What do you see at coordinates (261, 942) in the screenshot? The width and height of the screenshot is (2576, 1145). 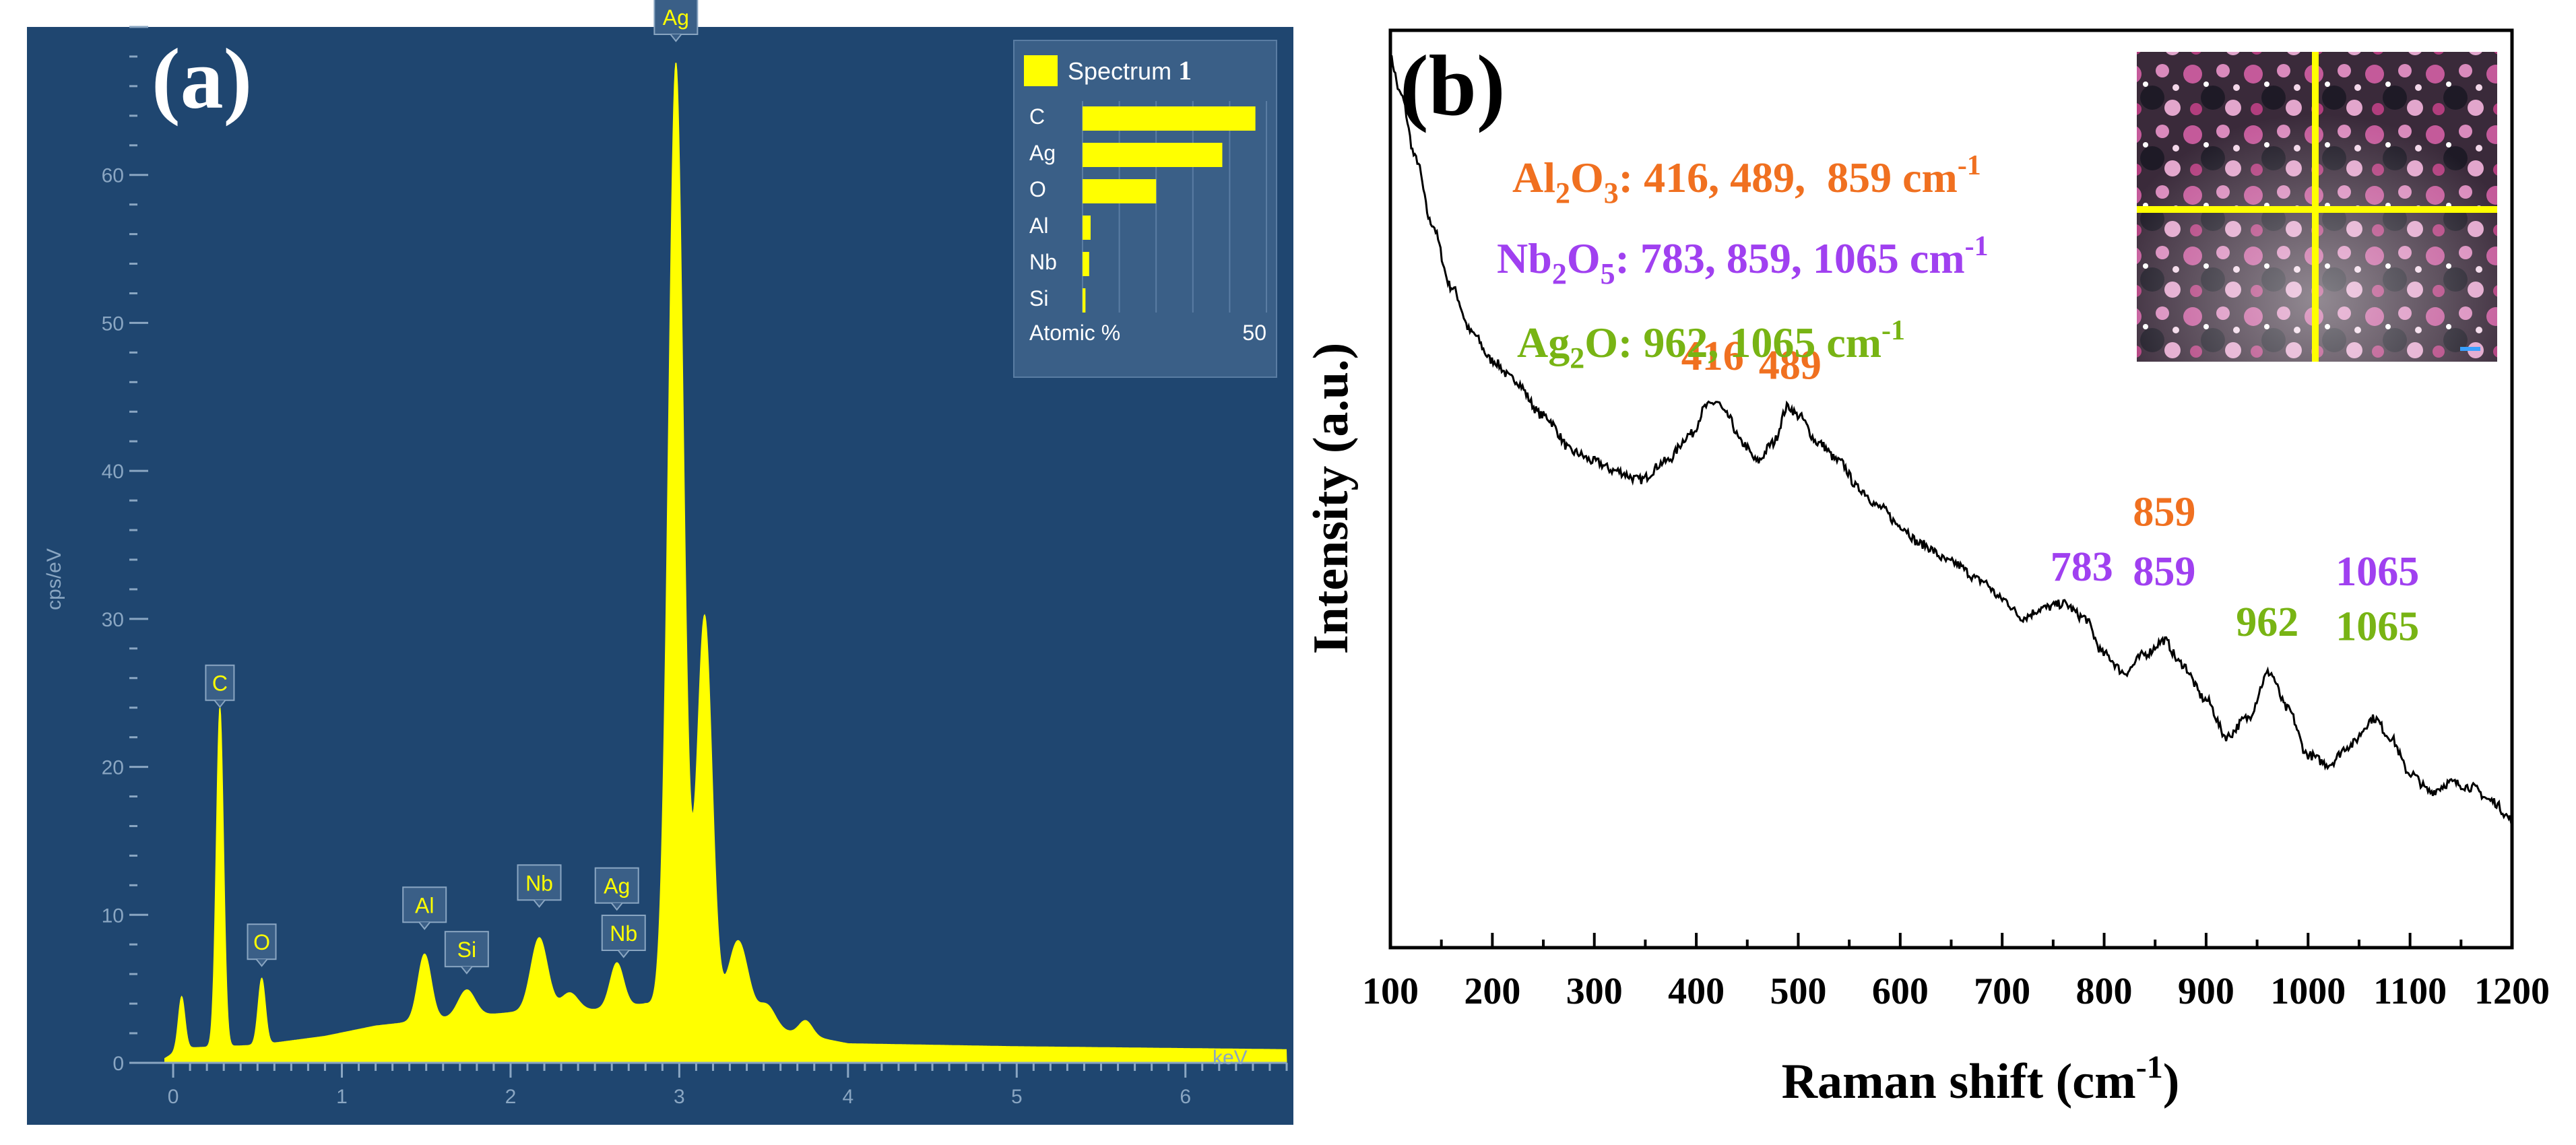 I see `eds-peak-label-text: O` at bounding box center [261, 942].